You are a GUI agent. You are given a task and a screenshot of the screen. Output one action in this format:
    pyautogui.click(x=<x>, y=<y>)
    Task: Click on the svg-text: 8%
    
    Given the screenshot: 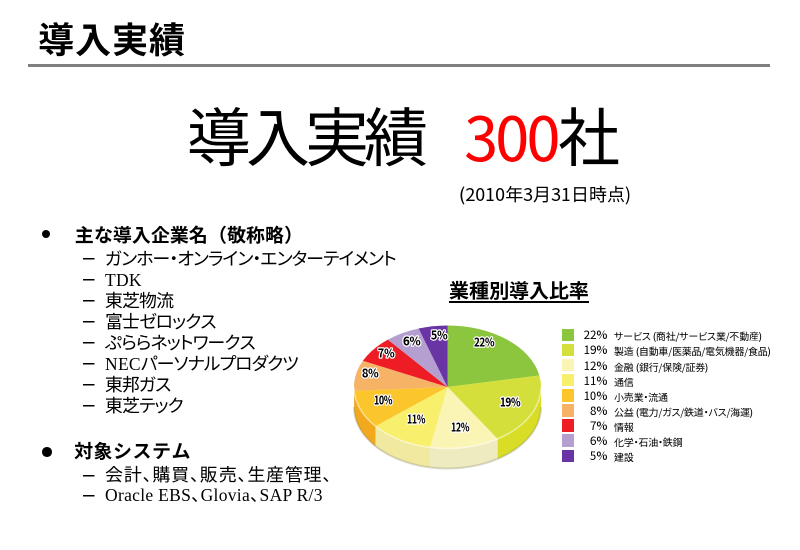 What is the action you would take?
    pyautogui.click(x=370, y=372)
    